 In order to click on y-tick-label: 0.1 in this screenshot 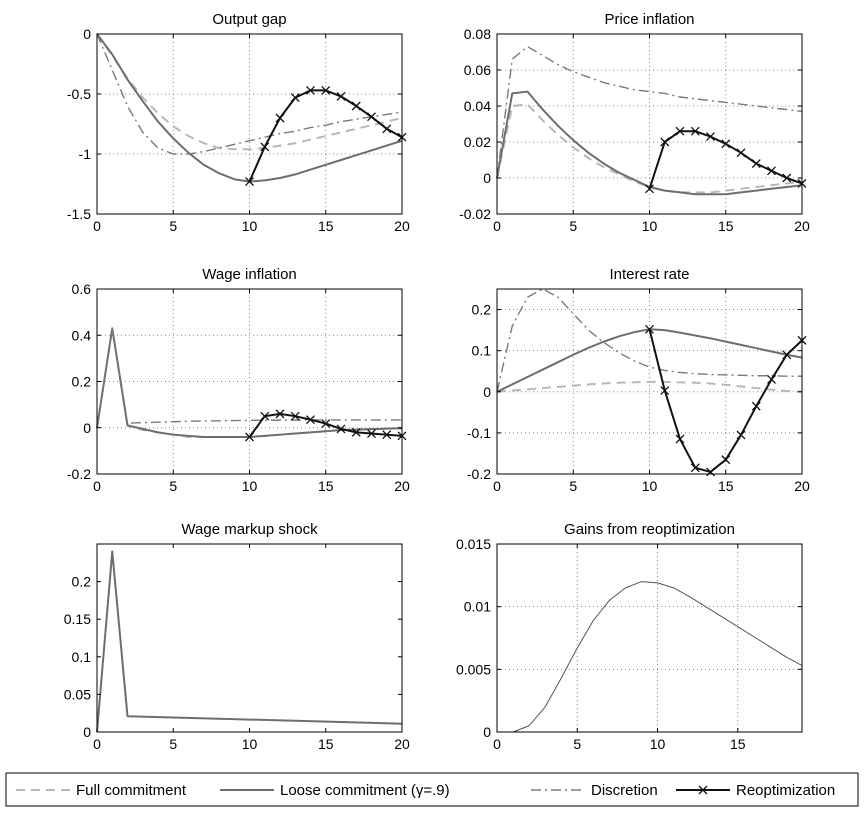, I will do `click(82, 657)`.